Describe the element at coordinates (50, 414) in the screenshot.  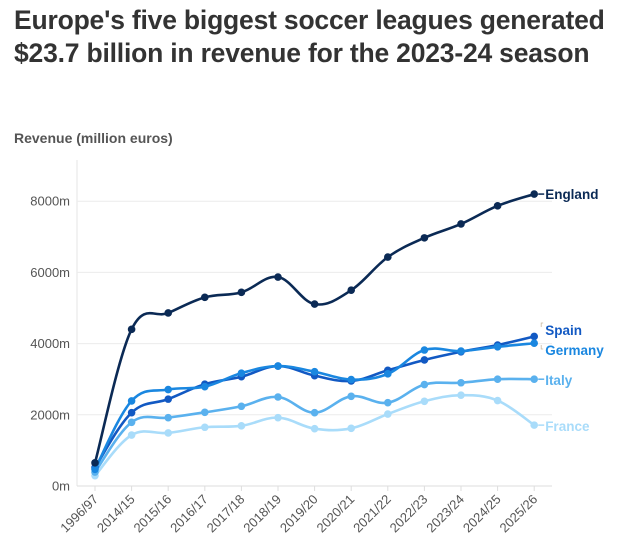
I see `y-tick-label: 2000m` at that location.